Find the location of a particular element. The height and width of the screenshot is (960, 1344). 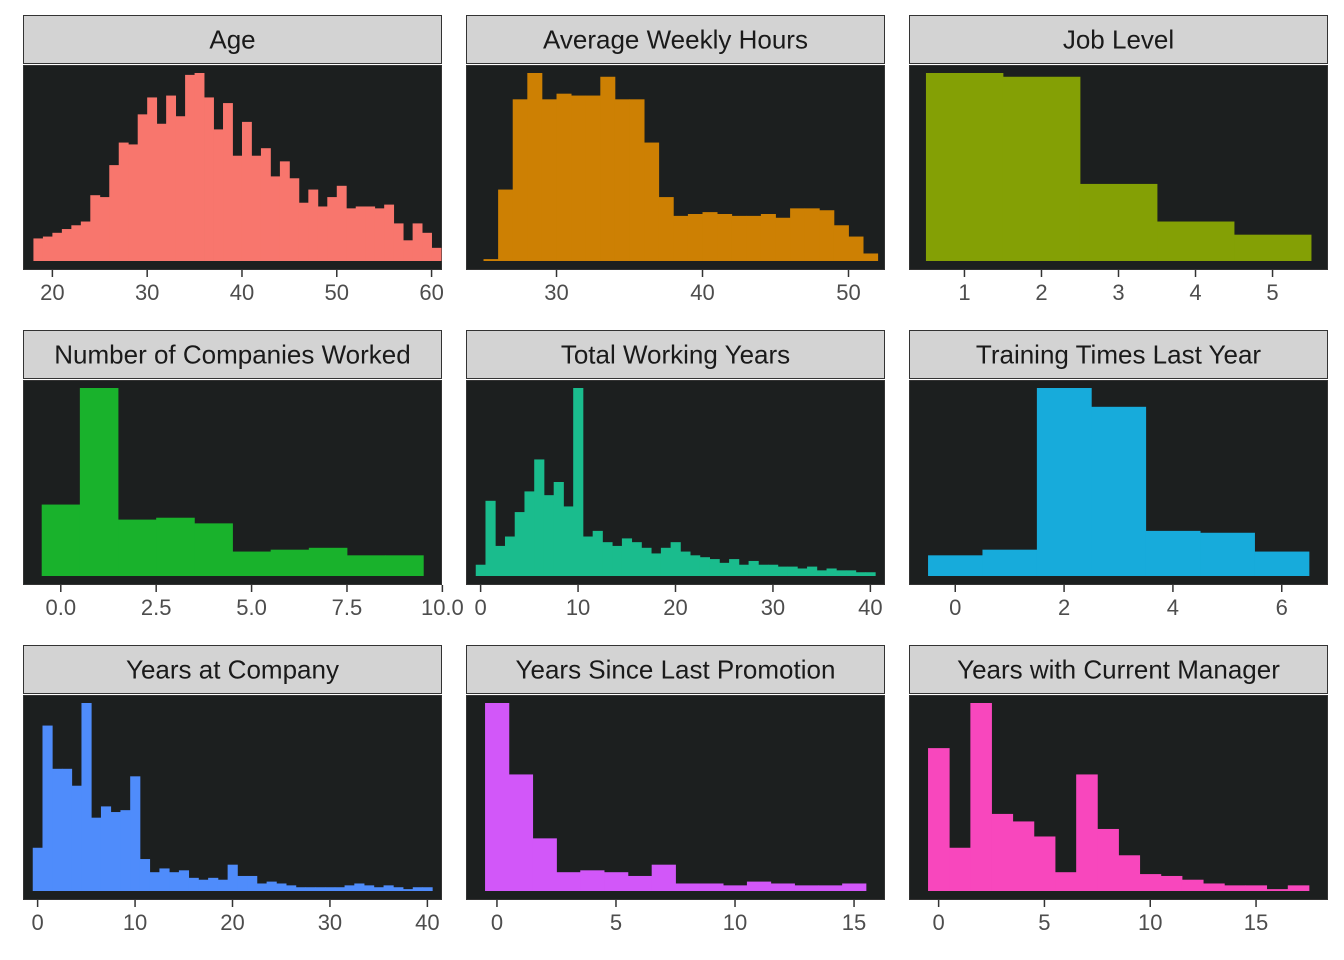

x-tick-label: 5 is located at coordinates (1044, 922).